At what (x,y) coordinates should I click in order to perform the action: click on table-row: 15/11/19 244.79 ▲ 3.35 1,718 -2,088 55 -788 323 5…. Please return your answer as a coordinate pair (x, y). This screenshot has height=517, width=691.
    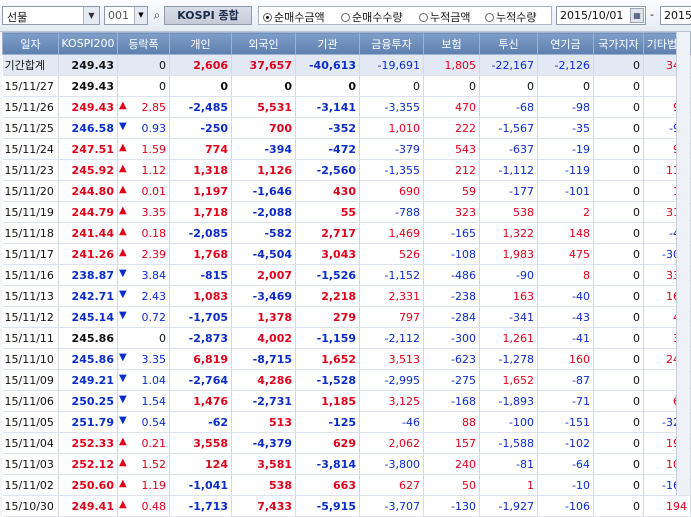
    Looking at the image, I should click on (346, 212).